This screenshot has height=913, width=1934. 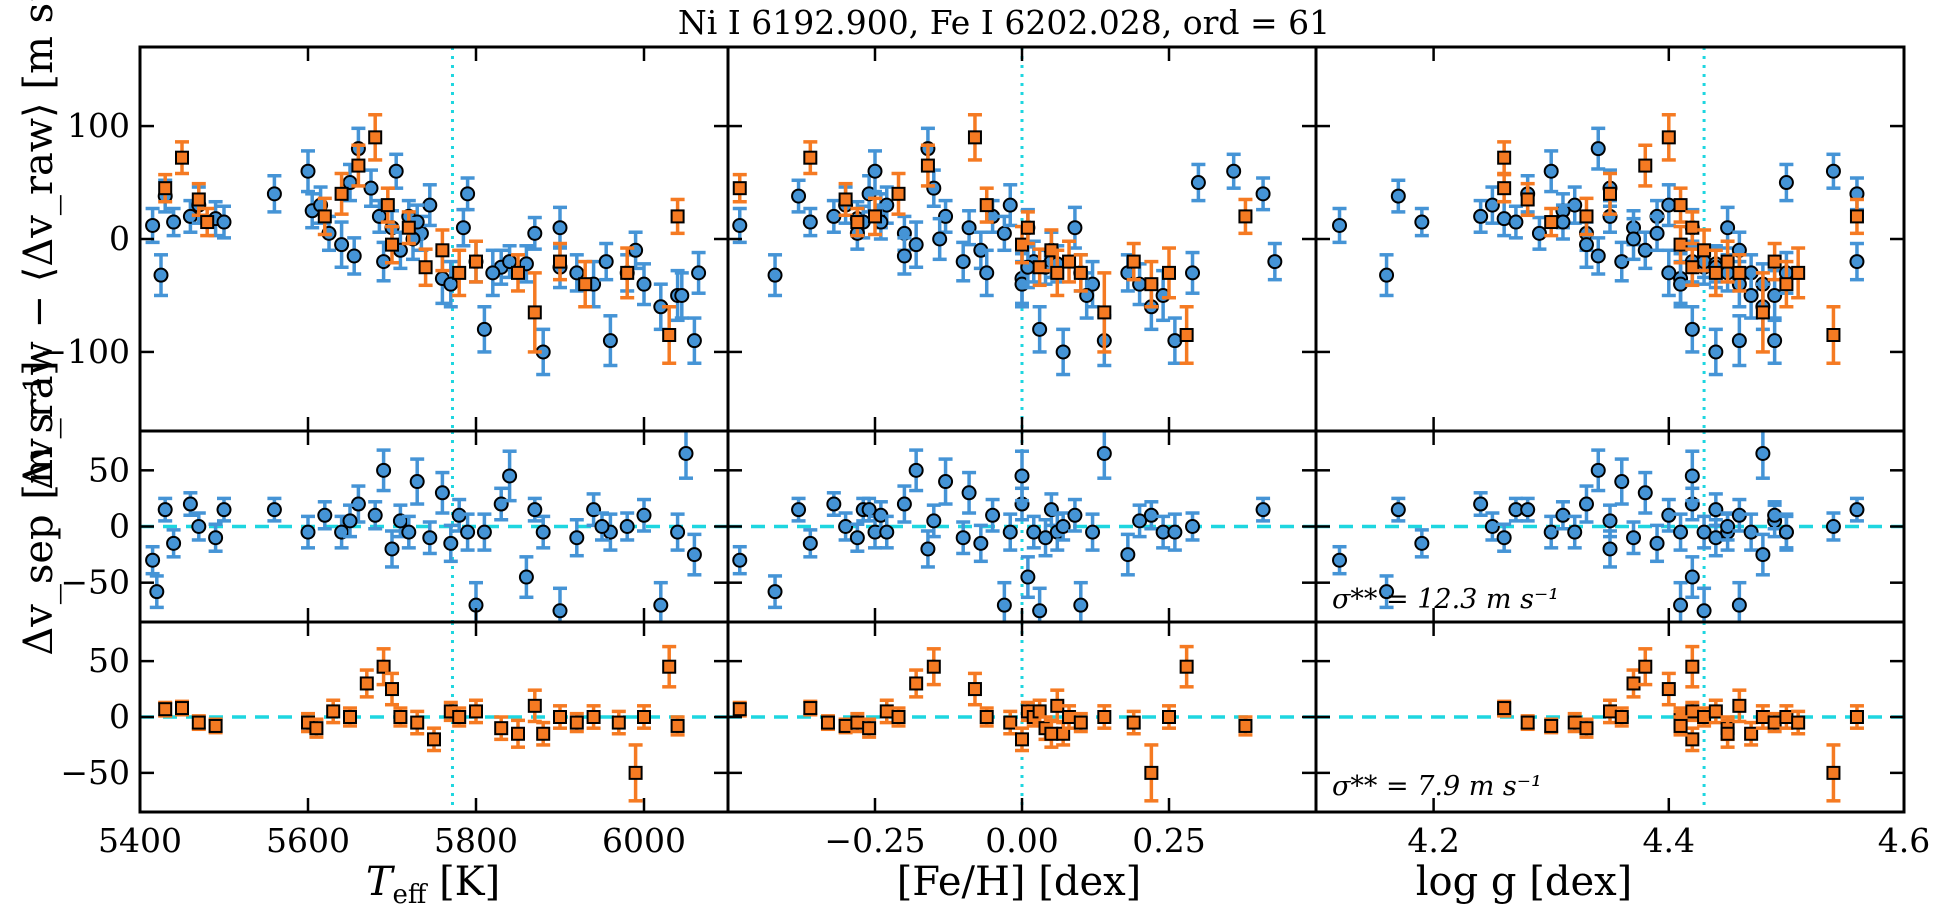 I want to click on panel-pair-logg, so click(x=1610, y=526).